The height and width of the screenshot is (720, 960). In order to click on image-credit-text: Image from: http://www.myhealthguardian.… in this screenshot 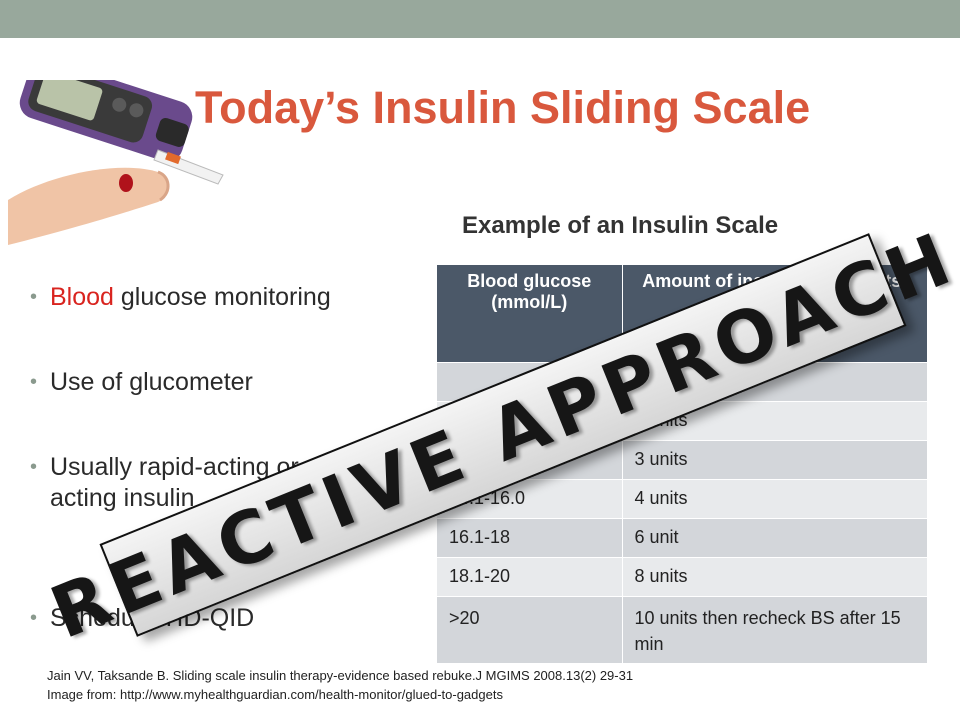, I will do `click(275, 694)`.